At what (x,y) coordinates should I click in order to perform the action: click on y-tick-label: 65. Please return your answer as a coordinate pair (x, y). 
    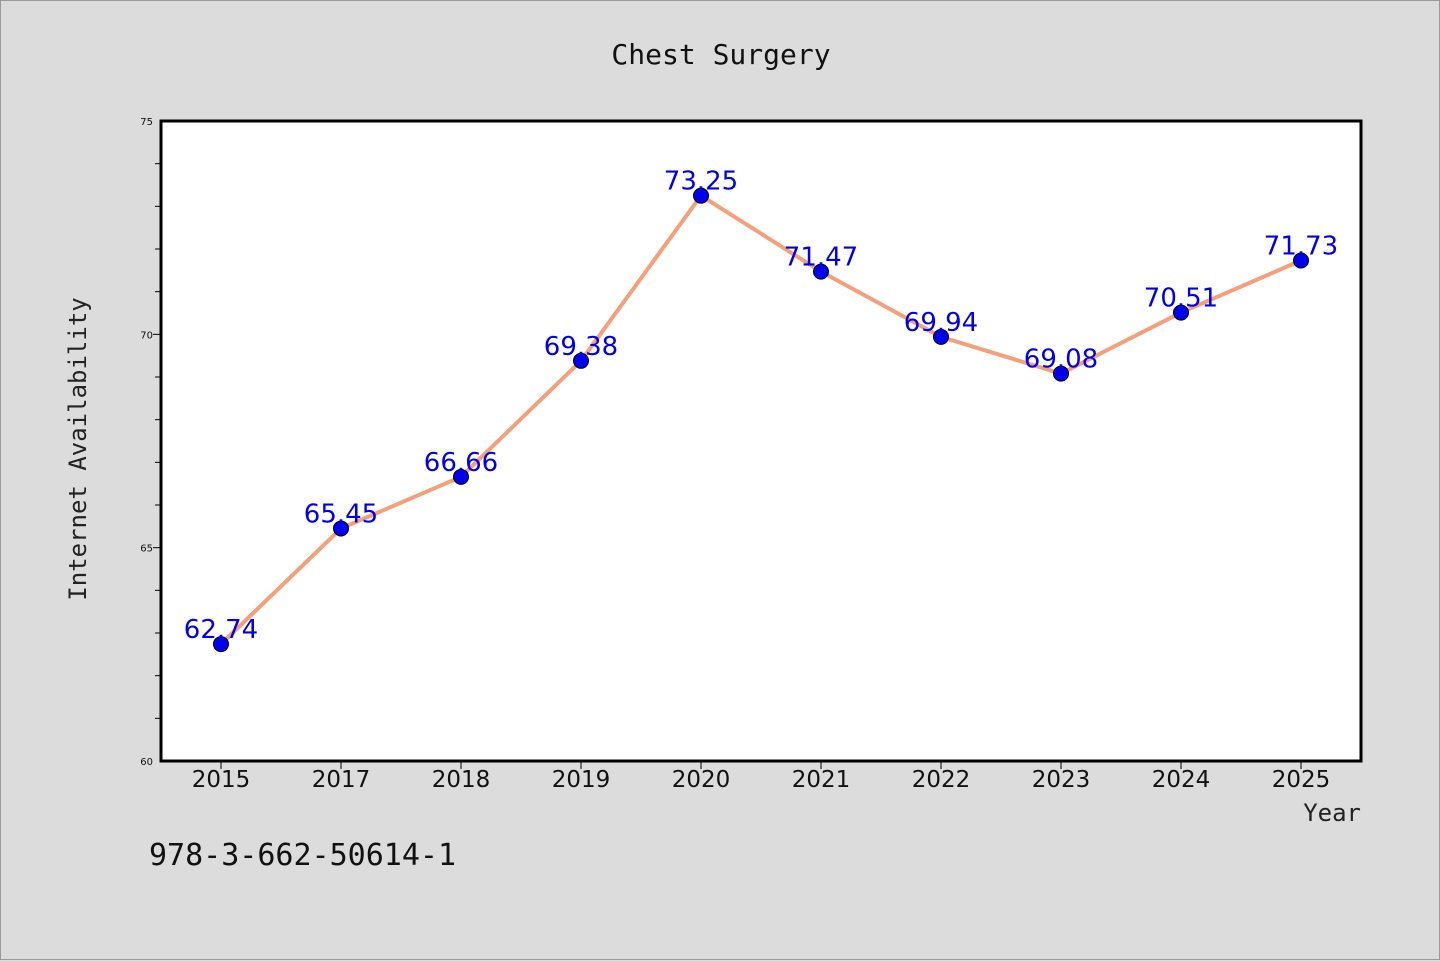
    Looking at the image, I should click on (146, 549).